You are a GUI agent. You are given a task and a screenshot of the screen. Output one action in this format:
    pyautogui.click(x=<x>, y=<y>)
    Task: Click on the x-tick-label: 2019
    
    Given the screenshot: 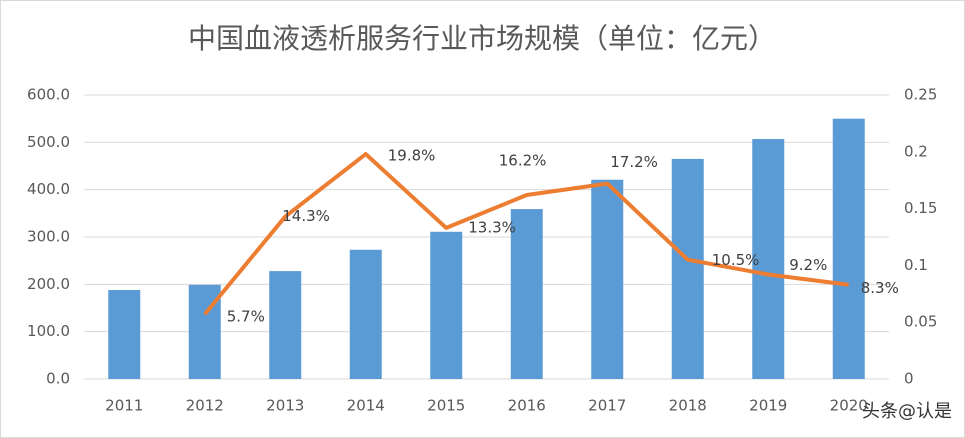 What is the action you would take?
    pyautogui.click(x=768, y=406)
    